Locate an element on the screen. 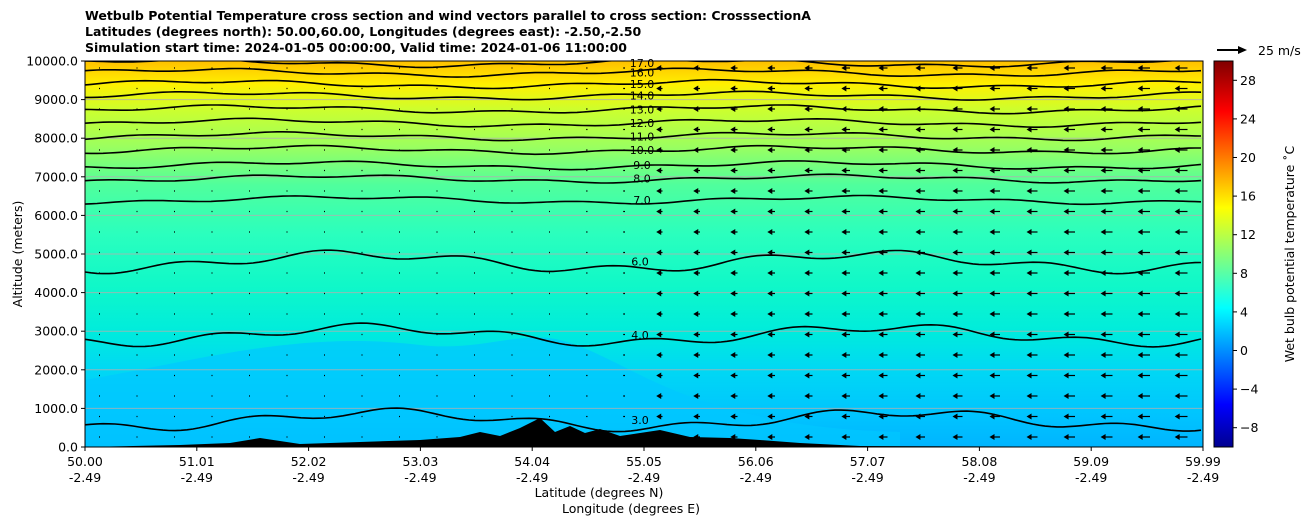 This screenshot has width=1311, height=526. contour-label: 4.0 is located at coordinates (640, 335).